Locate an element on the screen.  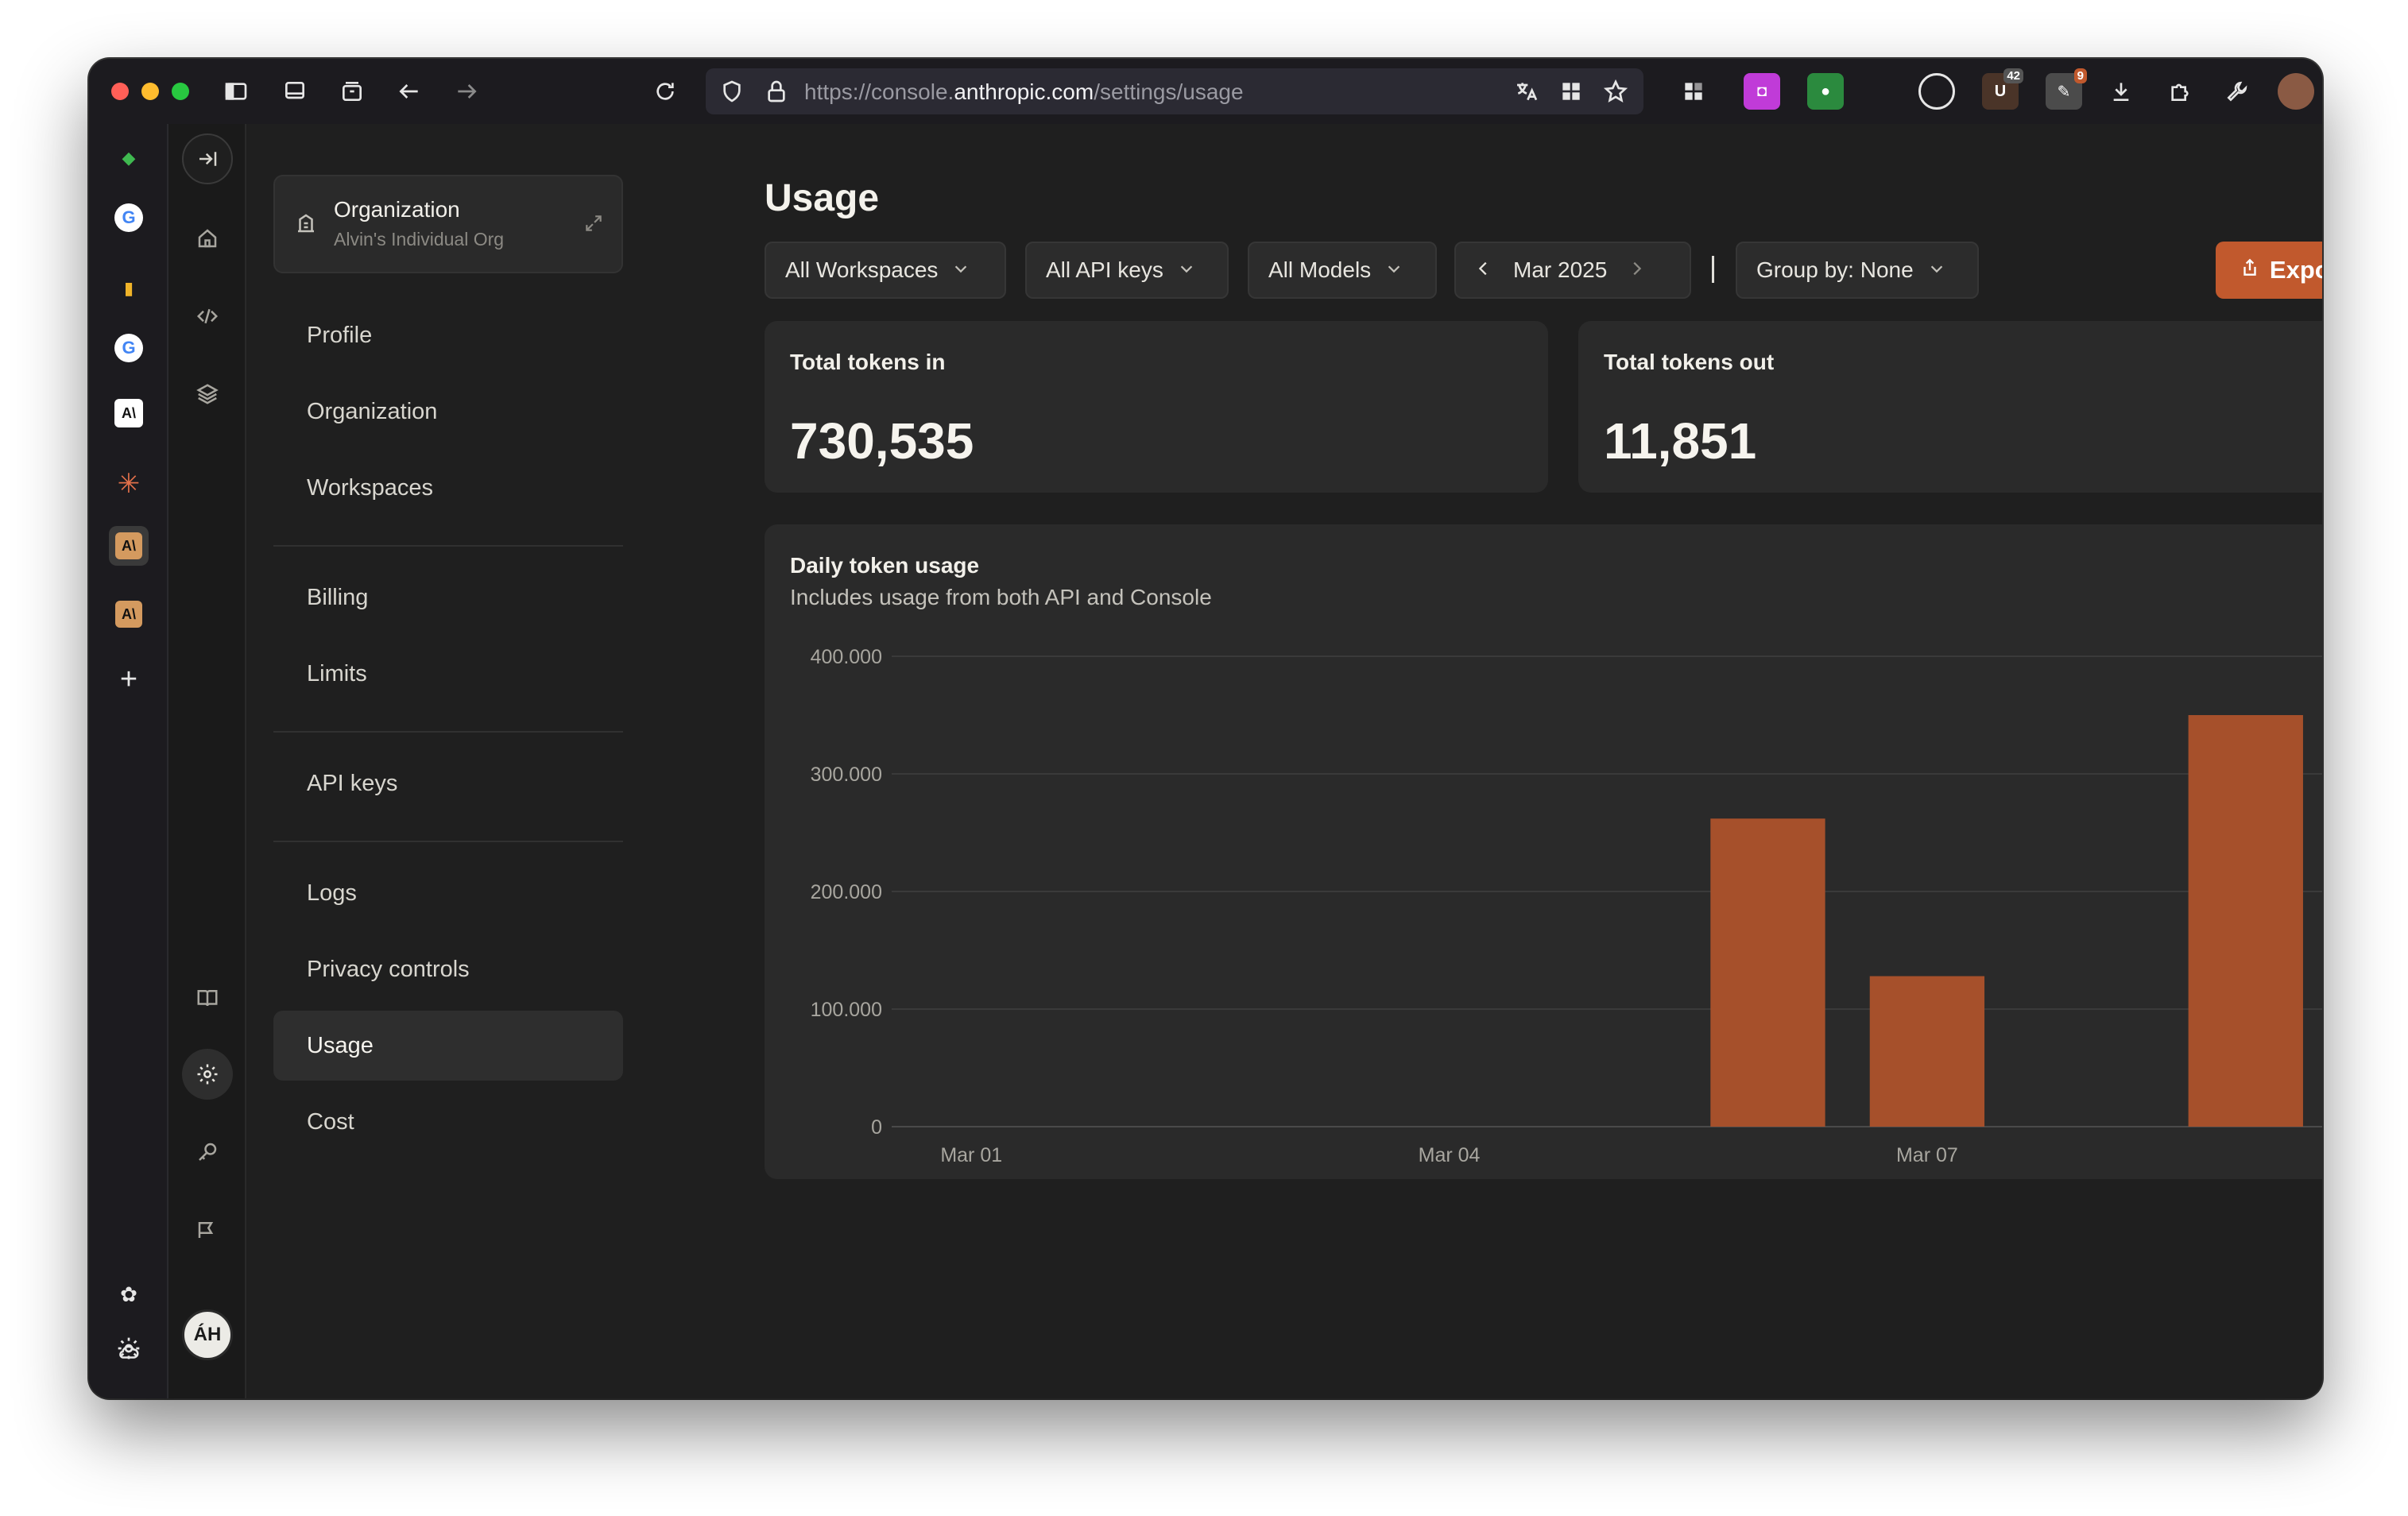
chevron-right-icon is located at coordinates (1637, 270).